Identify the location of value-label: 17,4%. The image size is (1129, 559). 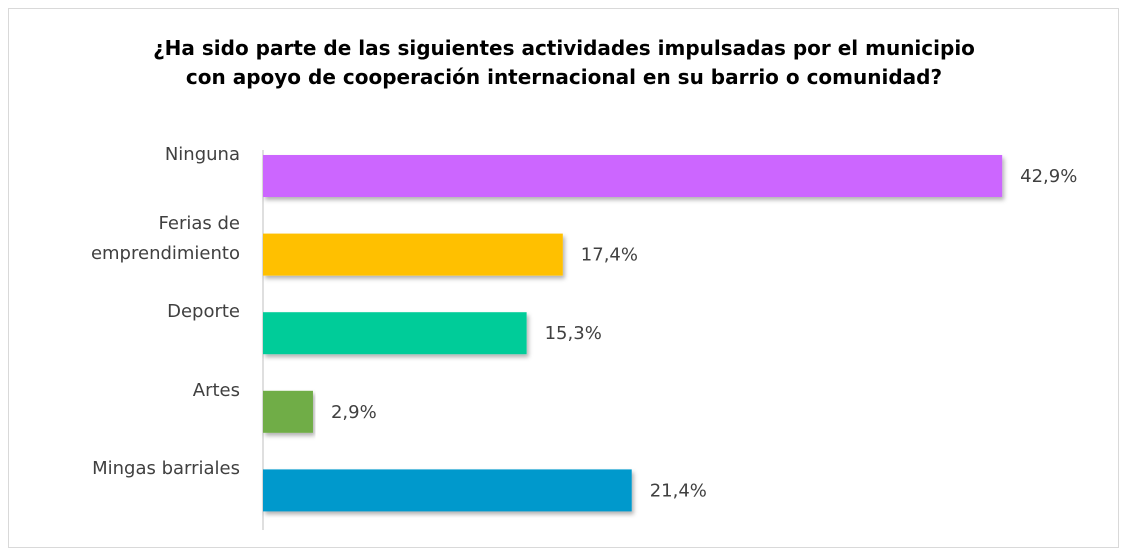
(609, 255).